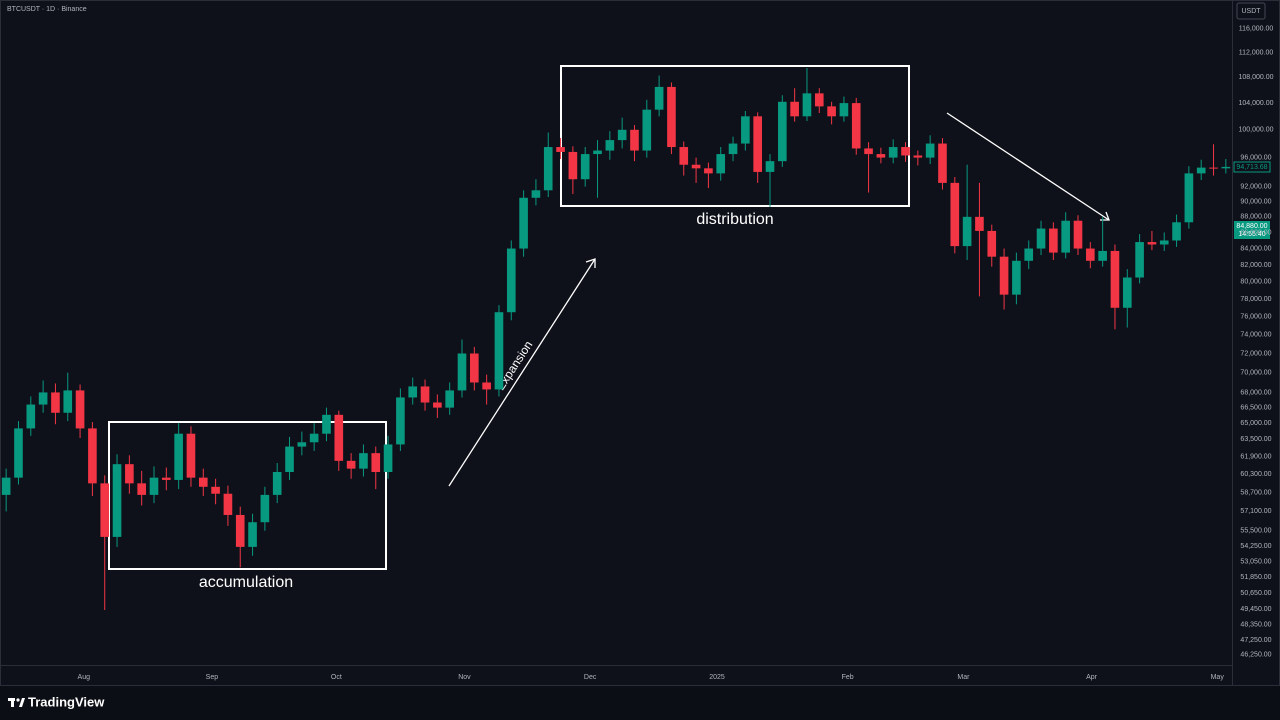  Describe the element at coordinates (1255, 157) in the screenshot. I see `y-tick-label: 96,000.00` at that location.